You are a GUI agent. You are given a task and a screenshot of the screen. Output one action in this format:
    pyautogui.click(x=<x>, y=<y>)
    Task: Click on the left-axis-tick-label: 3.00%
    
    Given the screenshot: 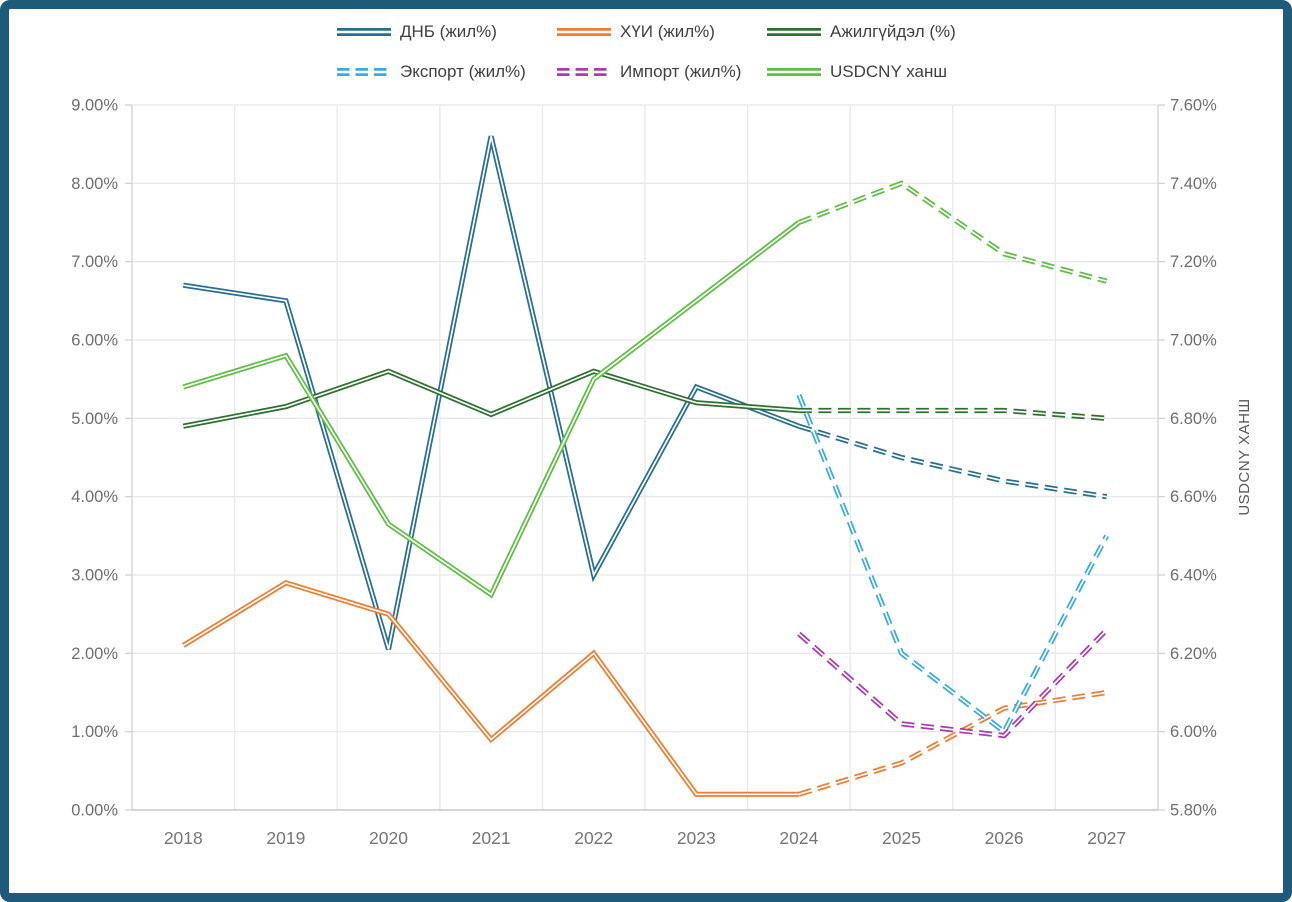 What is the action you would take?
    pyautogui.click(x=94, y=576)
    